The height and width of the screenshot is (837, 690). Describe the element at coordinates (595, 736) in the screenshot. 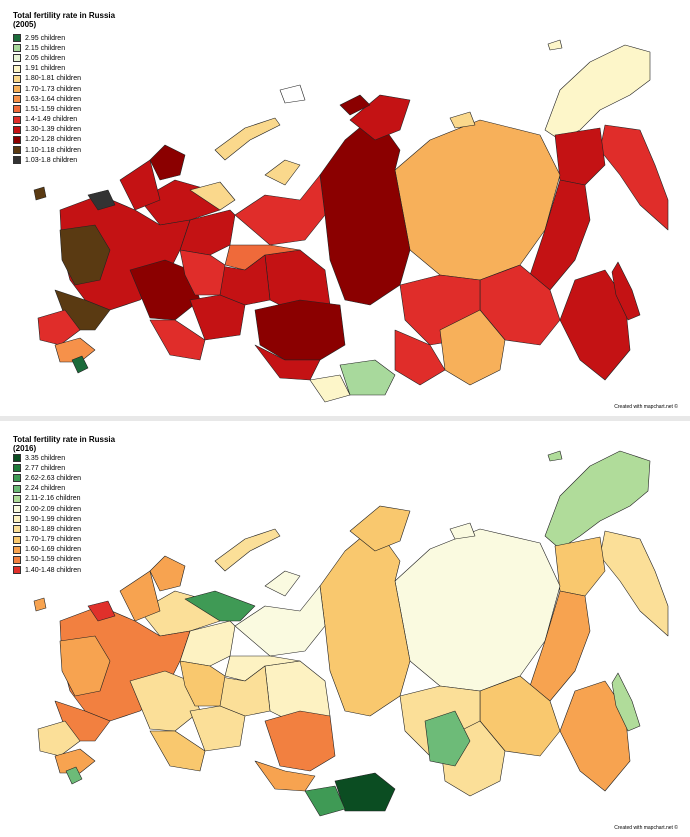

I see `region-primorye` at that location.